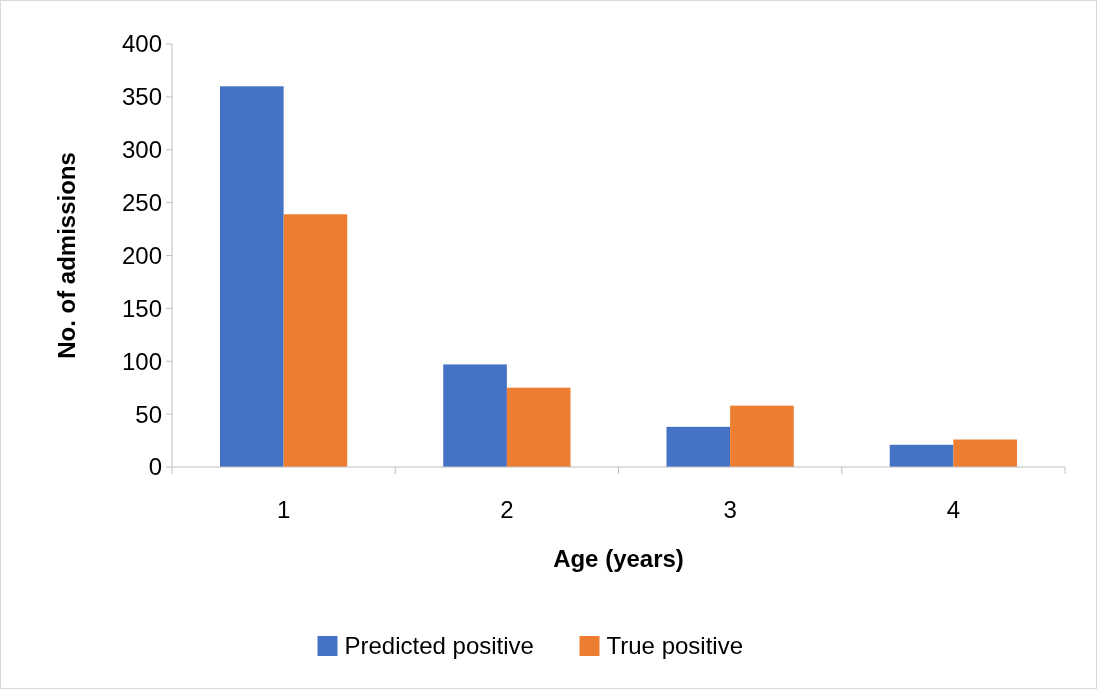 Image resolution: width=1097 pixels, height=689 pixels. Describe the element at coordinates (141, 308) in the screenshot. I see `y-tick-label: 150` at that location.